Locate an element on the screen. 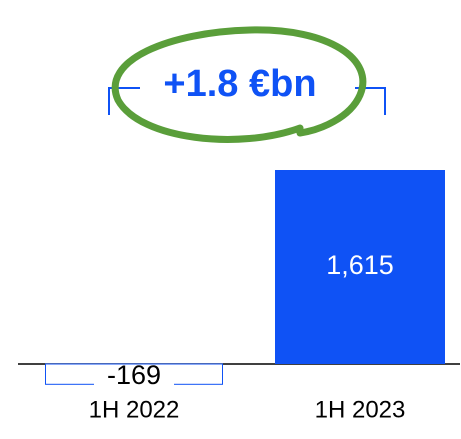 The height and width of the screenshot is (439, 461). annotation: +1.8 €bn is located at coordinates (239, 84).